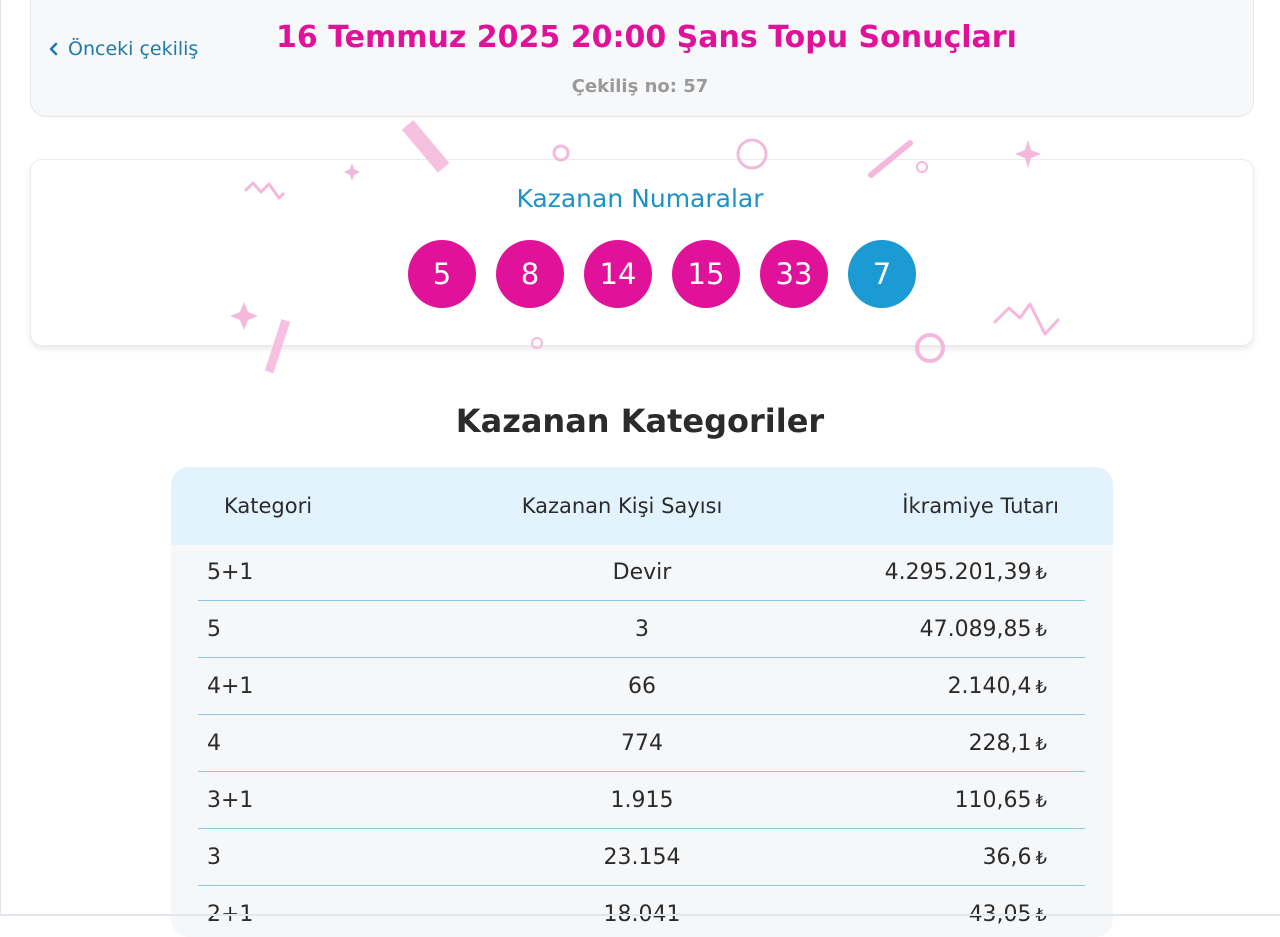 This screenshot has width=1280, height=937. I want to click on table-row: 5+1 Devir 4.295.201,39 ₺, so click(641, 573).